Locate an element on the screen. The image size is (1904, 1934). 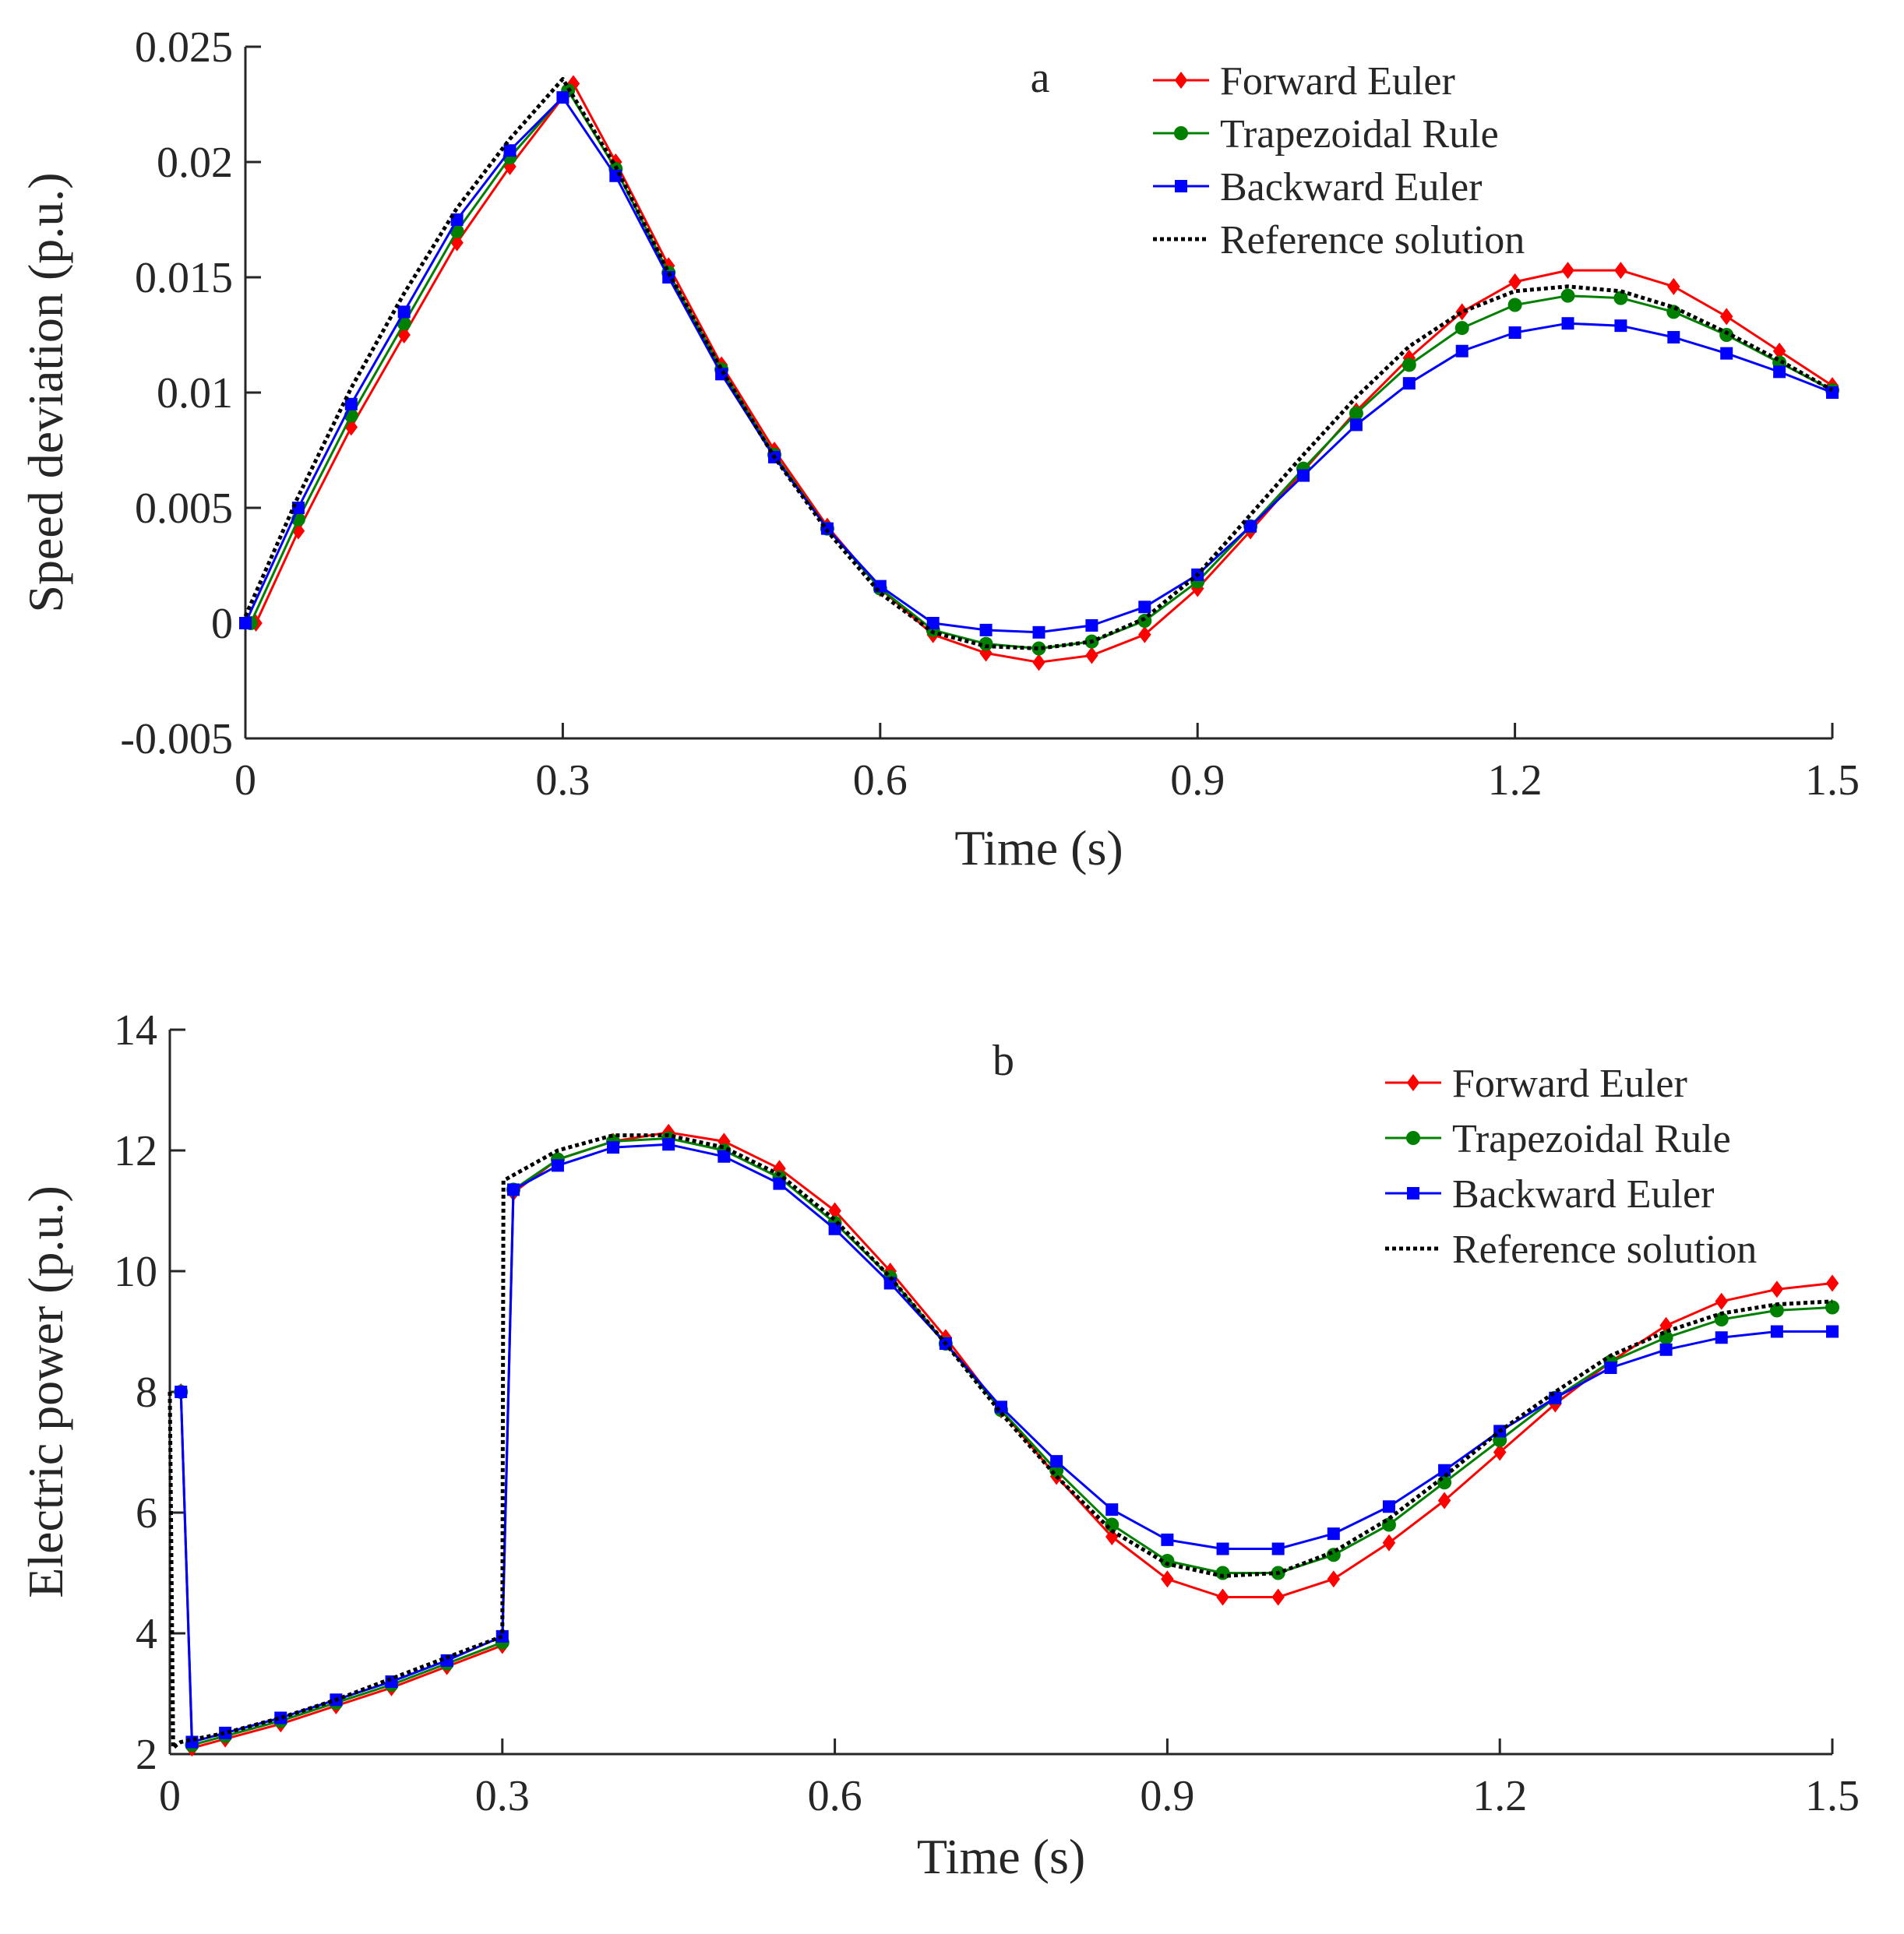
panel-label-b: b is located at coordinates (1003, 1061).